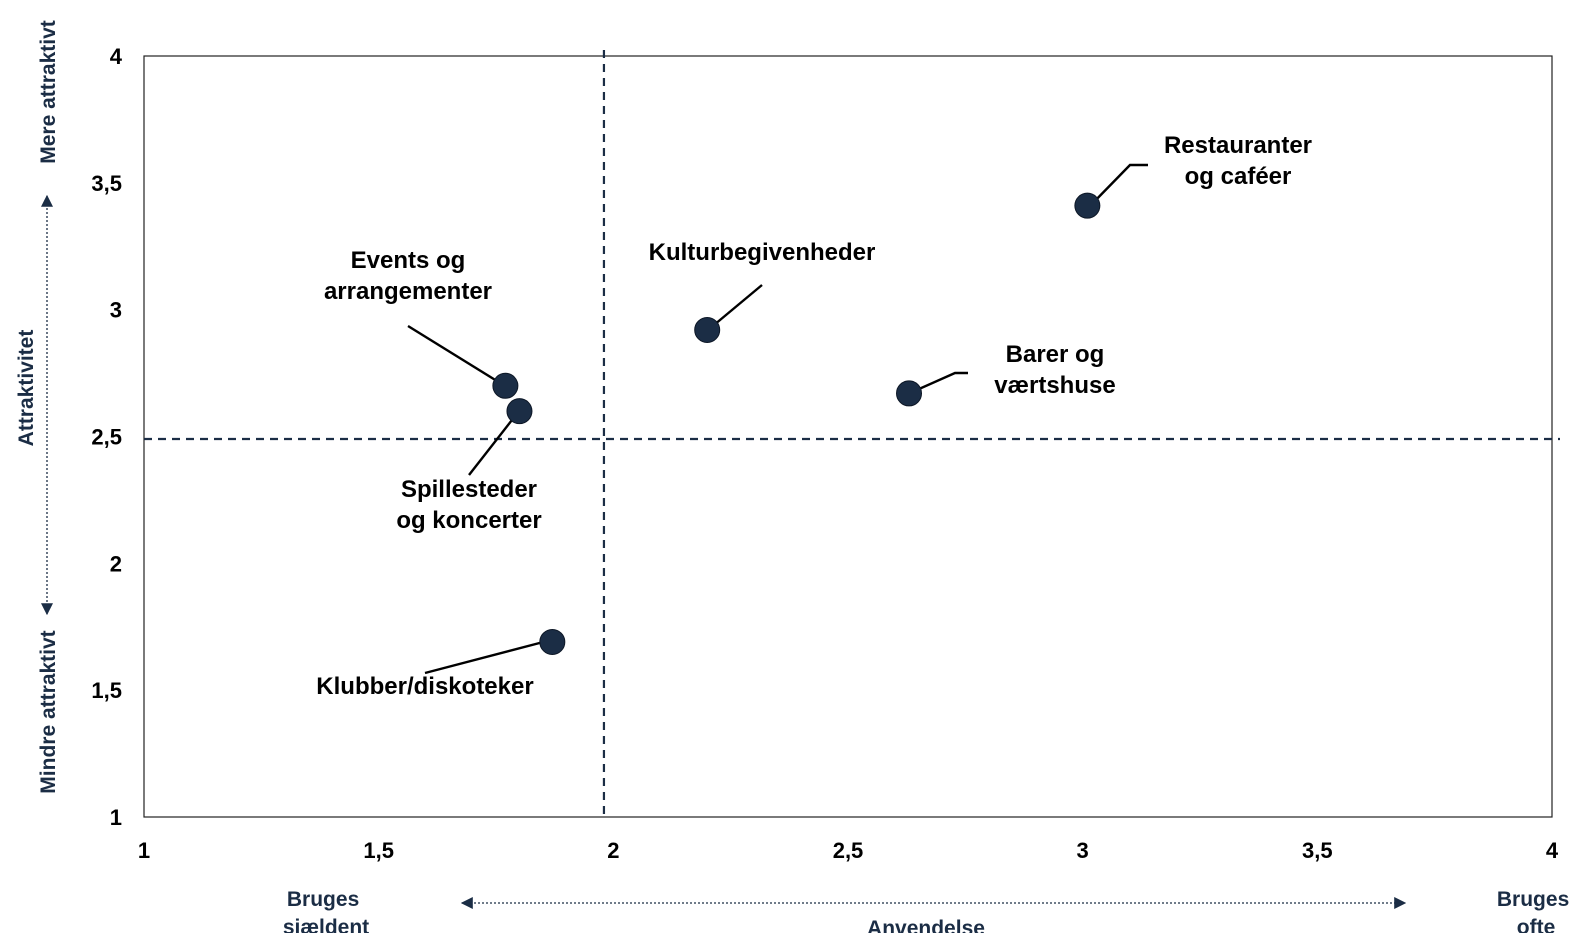 This screenshot has height=933, width=1591. What do you see at coordinates (469, 489) in the screenshot?
I see `point-label-line: Spillesteder` at bounding box center [469, 489].